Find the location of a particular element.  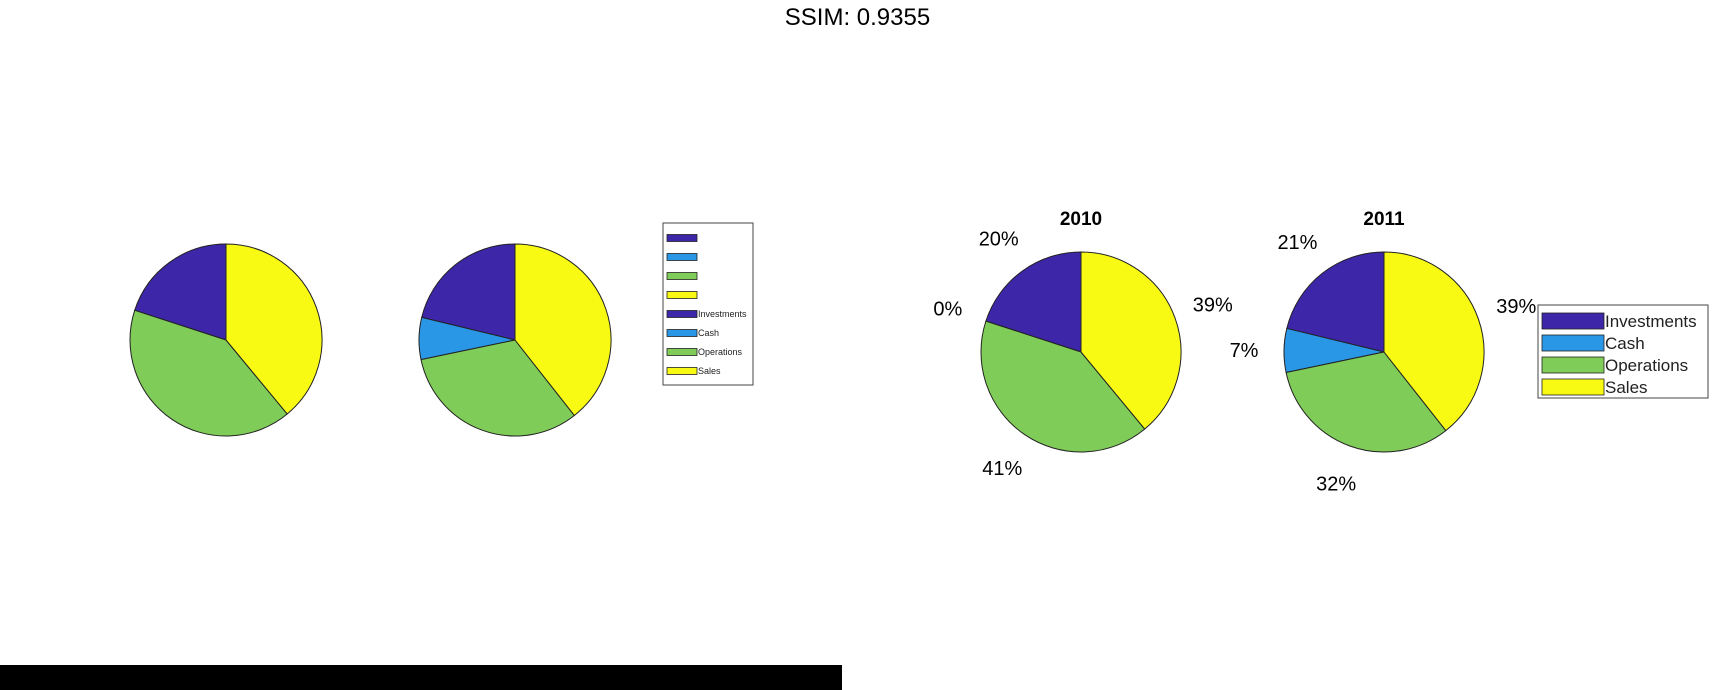

pie-chart-3: 20% 0% 41% 39% 2010 is located at coordinates (1083, 344).